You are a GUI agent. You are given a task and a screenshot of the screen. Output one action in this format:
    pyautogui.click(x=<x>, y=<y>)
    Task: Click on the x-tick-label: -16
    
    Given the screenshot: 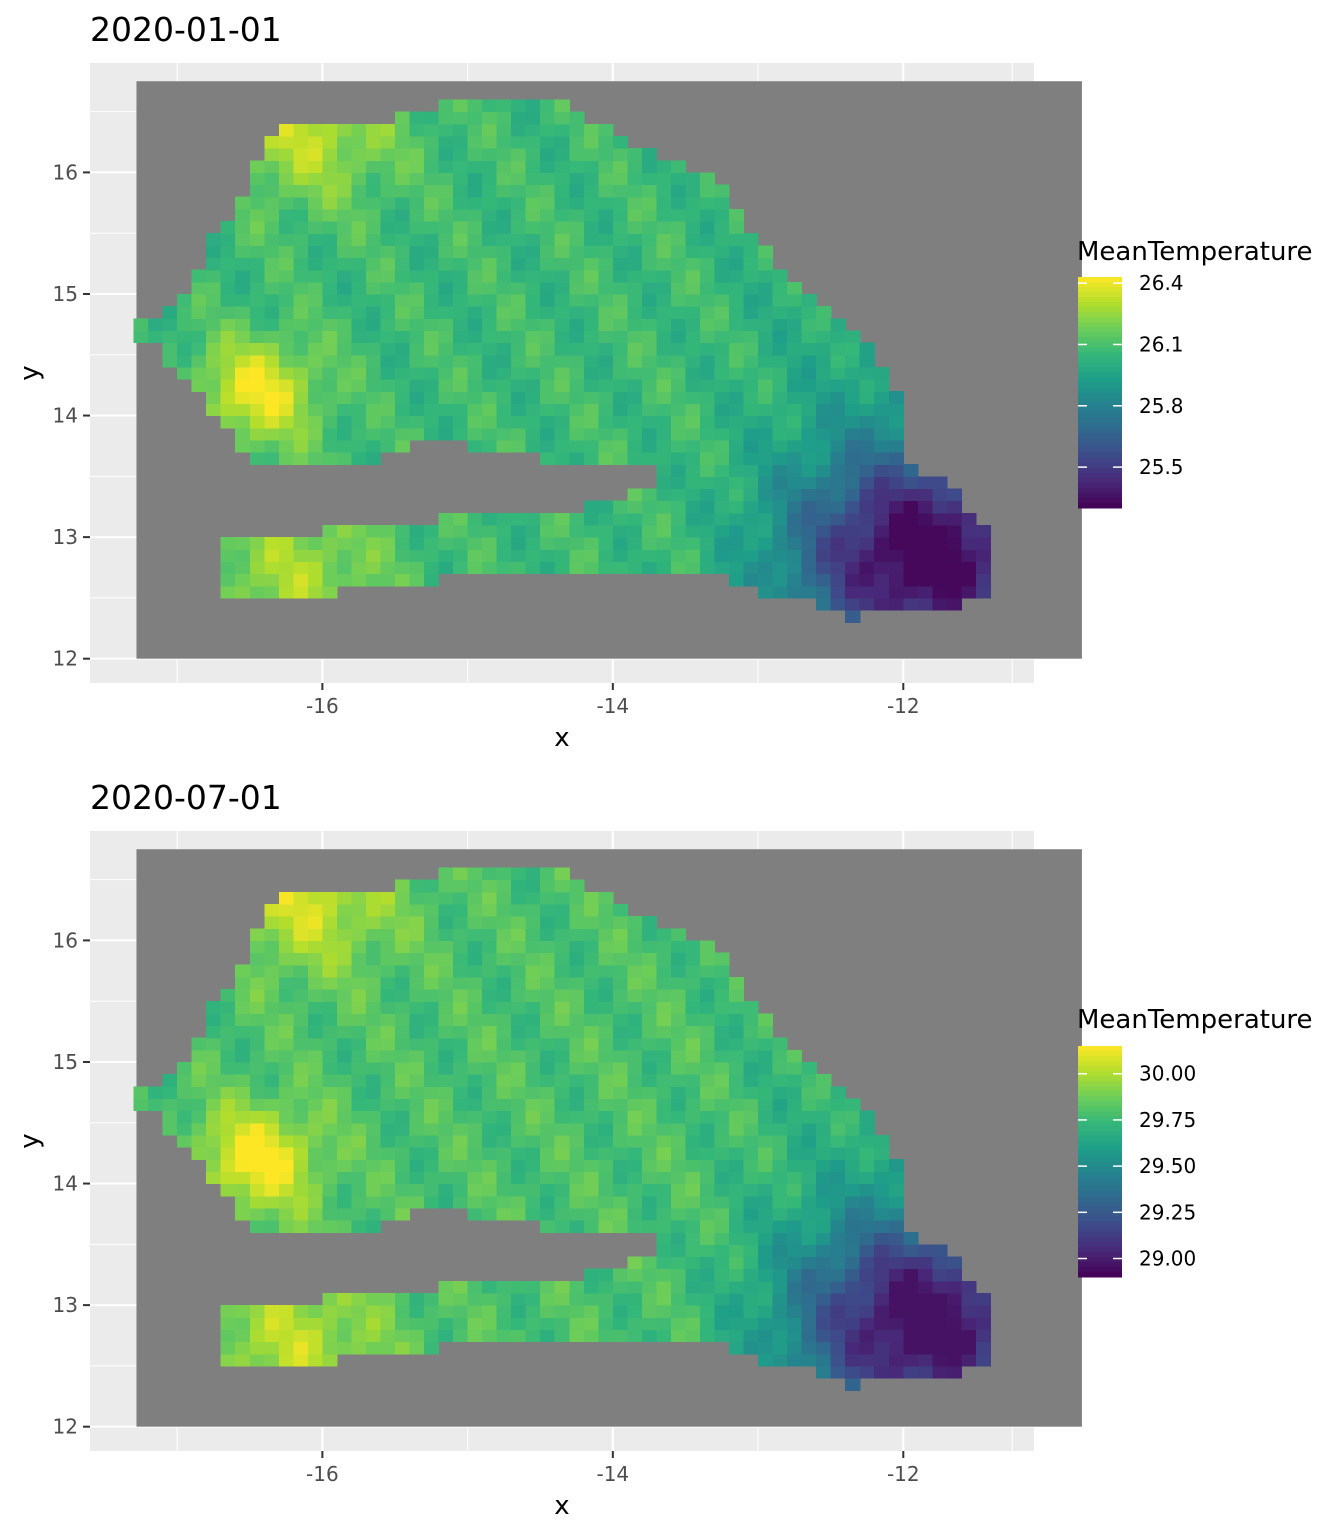 What is the action you would take?
    pyautogui.click(x=322, y=1474)
    